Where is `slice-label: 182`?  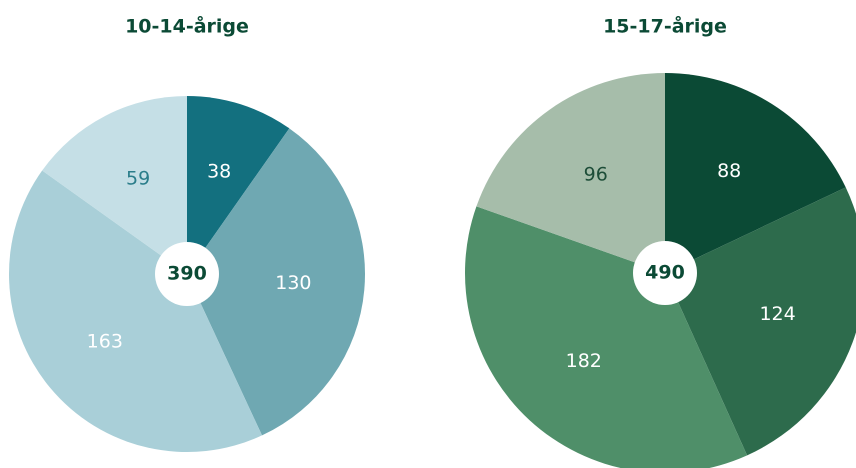
slice-label: 182 is located at coordinates (584, 361).